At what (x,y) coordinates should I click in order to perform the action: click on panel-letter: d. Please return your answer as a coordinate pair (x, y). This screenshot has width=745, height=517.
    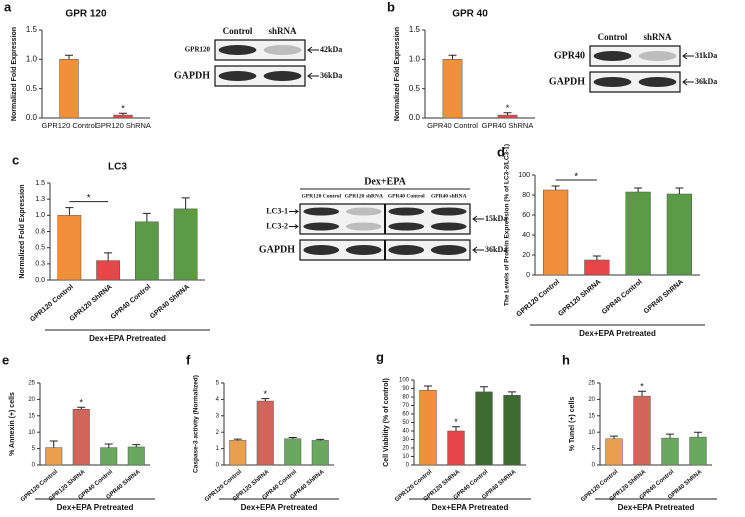
    Looking at the image, I should click on (501, 151).